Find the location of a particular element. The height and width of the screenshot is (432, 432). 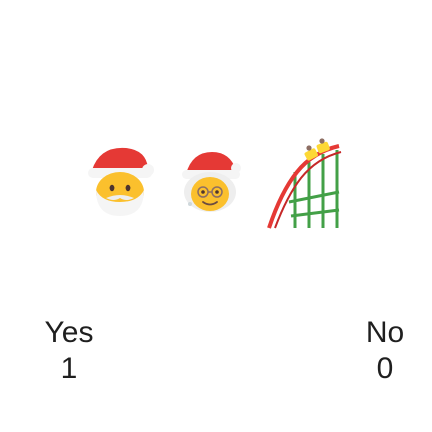

yes-count: 1 is located at coordinates (69, 368).